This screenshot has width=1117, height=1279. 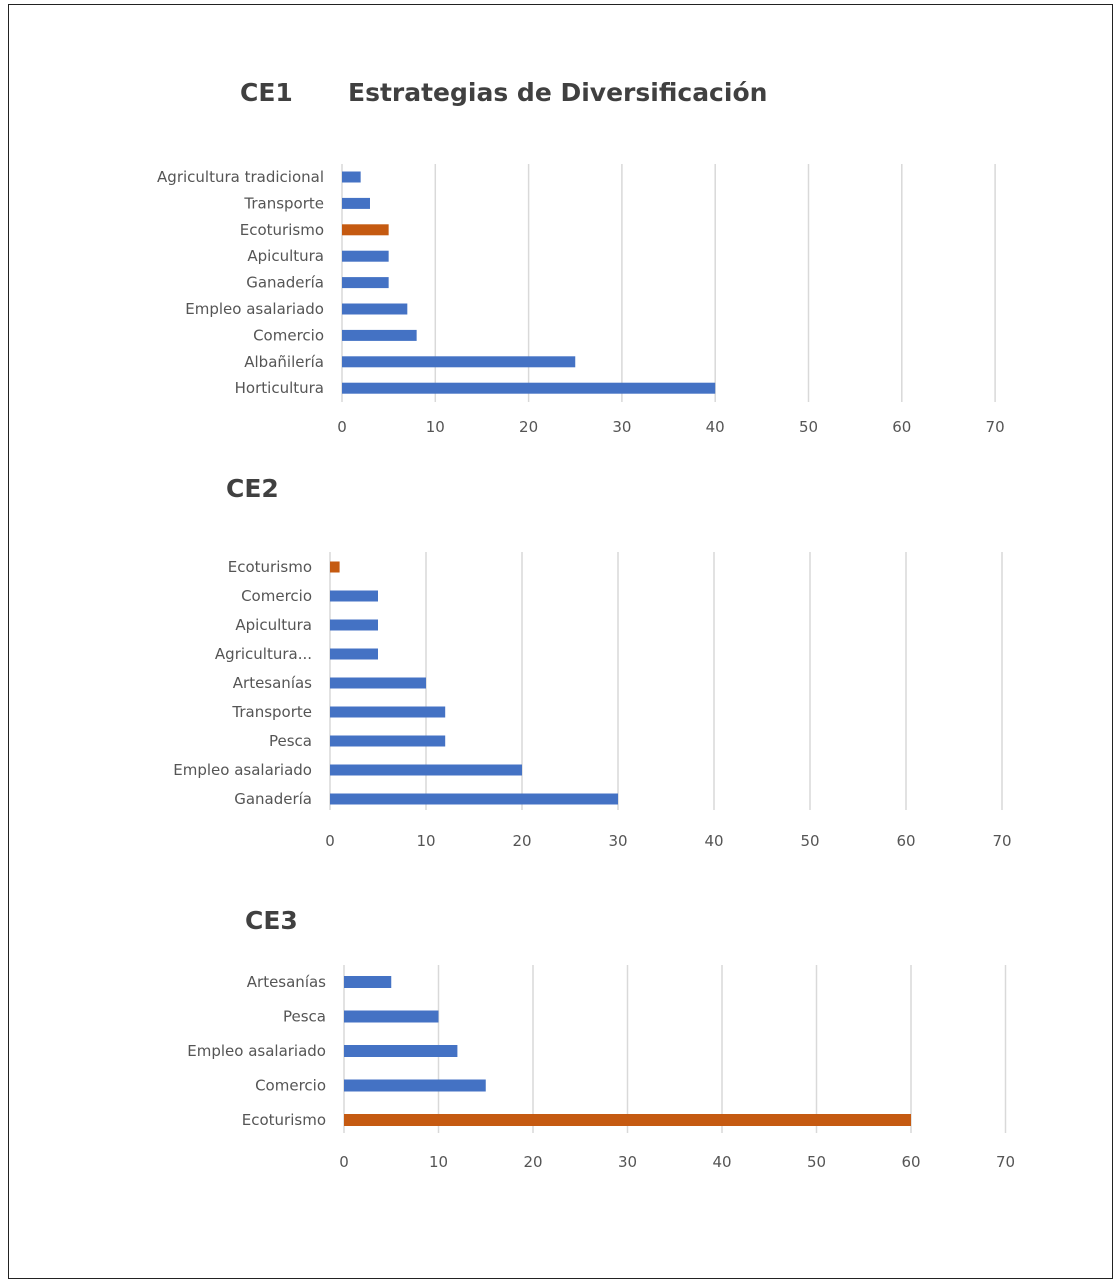 What do you see at coordinates (252, 488) in the screenshot?
I see `ce2-title: CE2` at bounding box center [252, 488].